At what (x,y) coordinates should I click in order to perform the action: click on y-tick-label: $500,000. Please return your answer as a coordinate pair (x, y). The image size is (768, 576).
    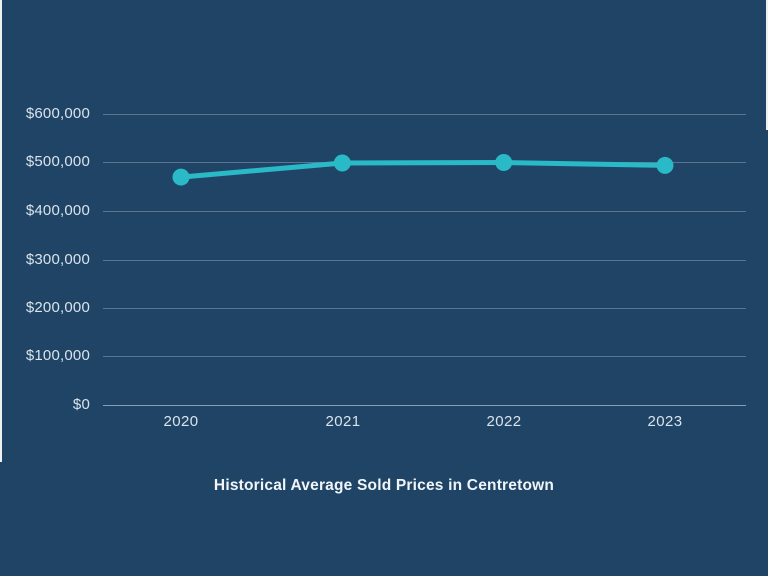
    Looking at the image, I should click on (57, 161).